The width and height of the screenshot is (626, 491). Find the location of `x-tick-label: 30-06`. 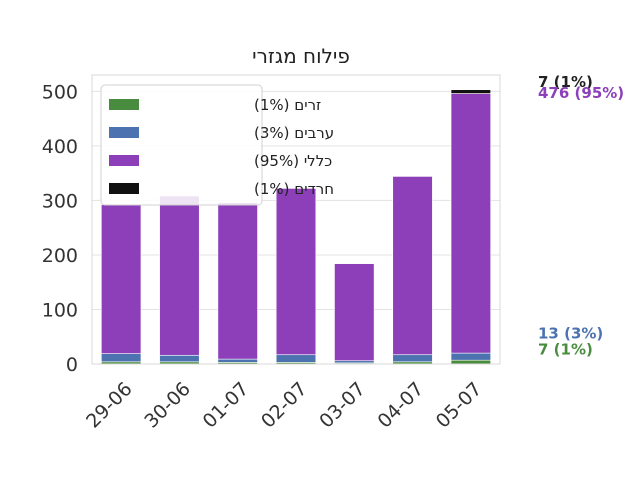

x-tick-label: 30-06 is located at coordinates (167, 405).